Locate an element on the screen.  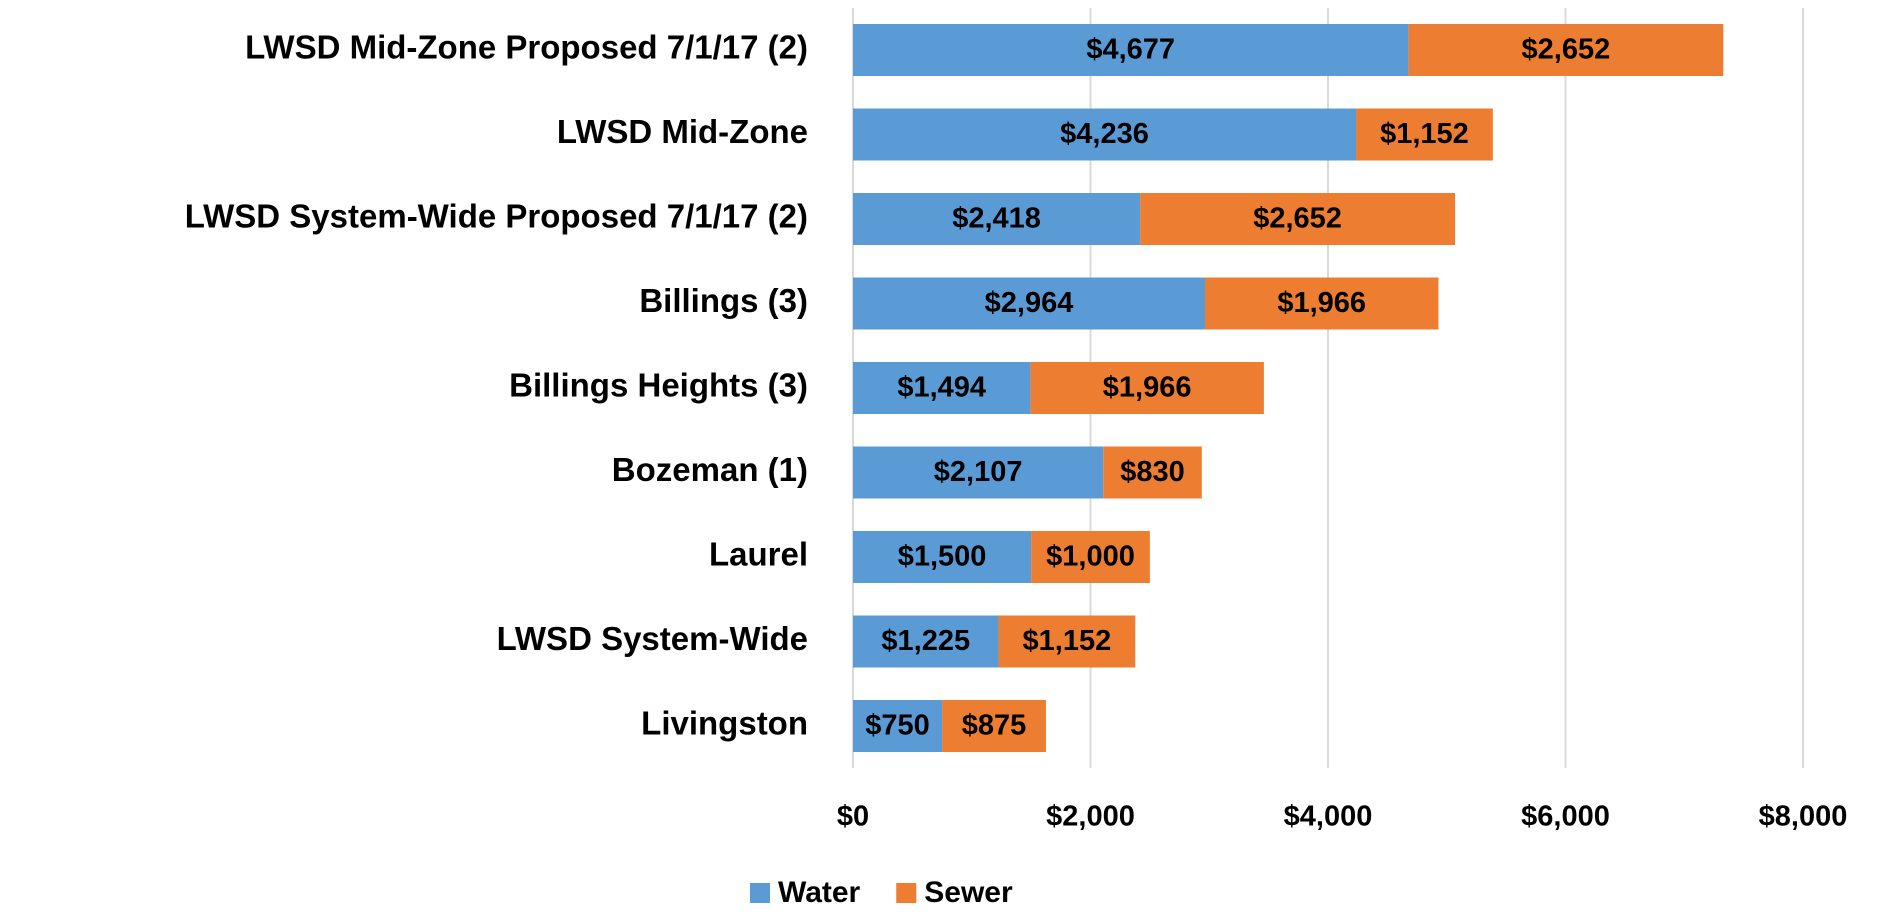
data-label: $2,964 is located at coordinates (1029, 303).